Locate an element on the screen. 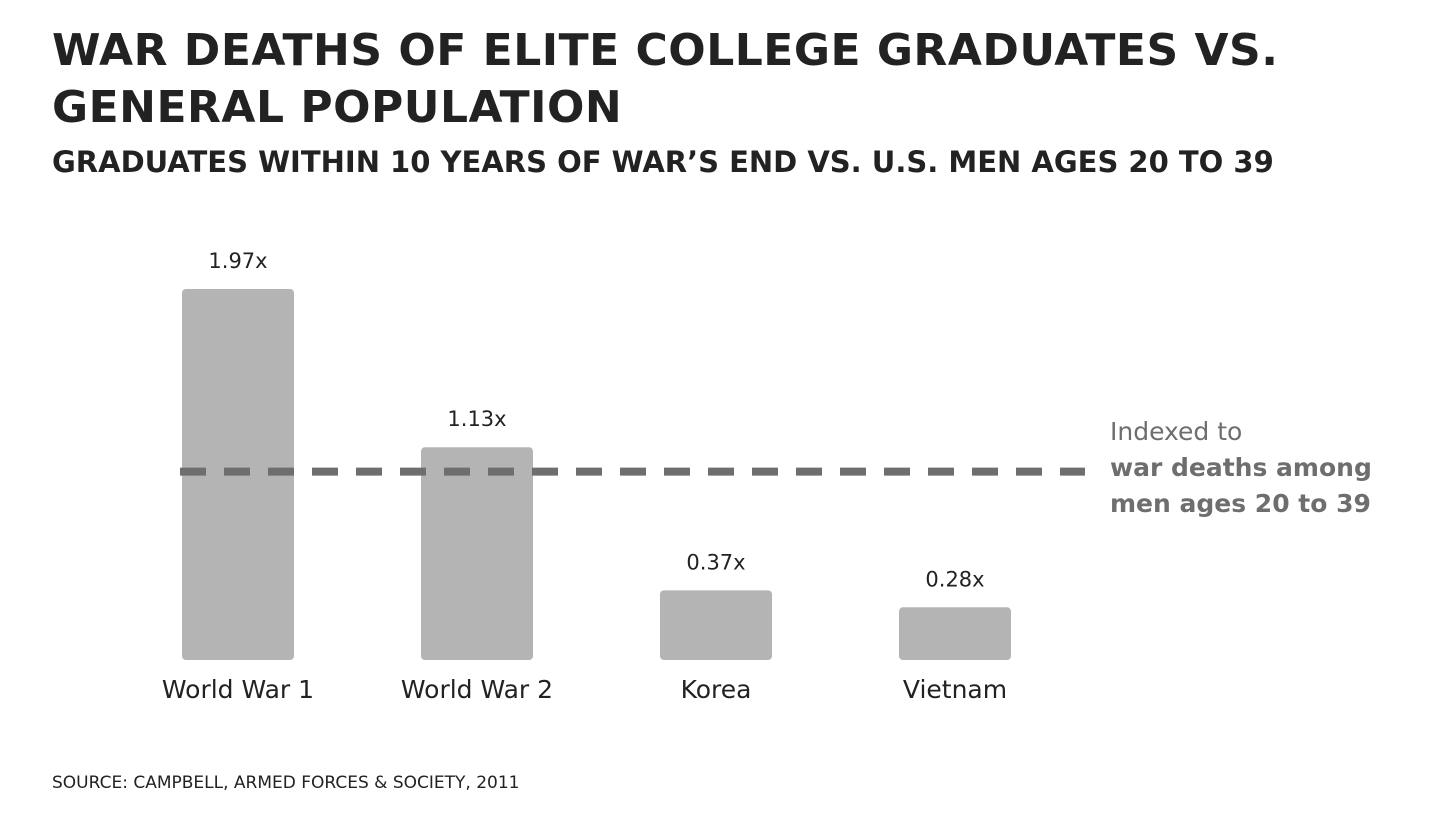  bar-korea is located at coordinates (716, 625).